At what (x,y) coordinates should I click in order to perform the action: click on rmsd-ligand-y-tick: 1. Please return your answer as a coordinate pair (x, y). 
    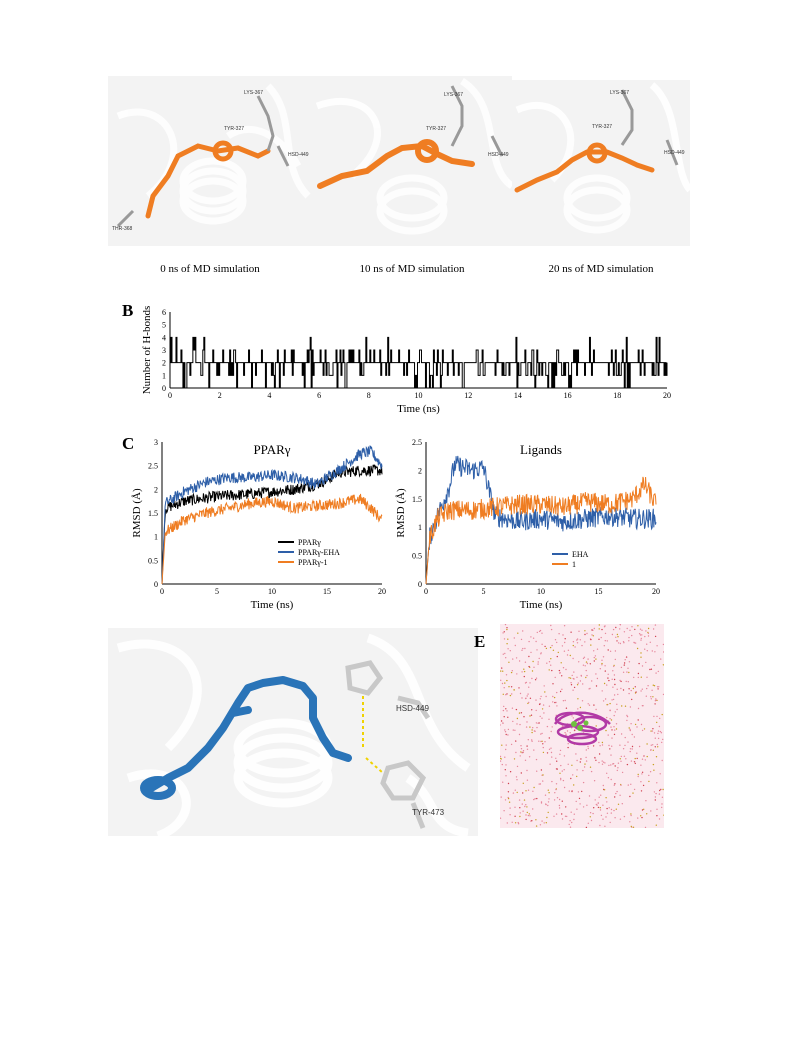
    Looking at the image, I should click on (420, 527).